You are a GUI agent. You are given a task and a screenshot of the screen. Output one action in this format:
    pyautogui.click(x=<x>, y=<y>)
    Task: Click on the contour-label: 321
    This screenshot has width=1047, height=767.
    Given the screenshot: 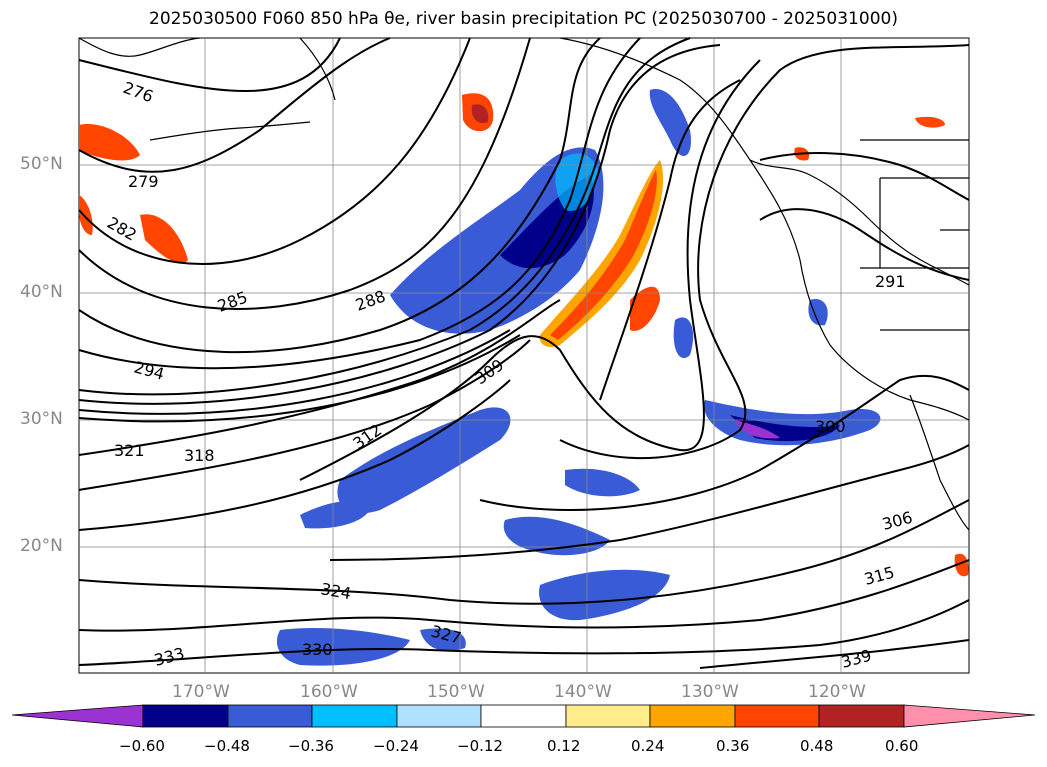 What is the action you would take?
    pyautogui.click(x=129, y=450)
    